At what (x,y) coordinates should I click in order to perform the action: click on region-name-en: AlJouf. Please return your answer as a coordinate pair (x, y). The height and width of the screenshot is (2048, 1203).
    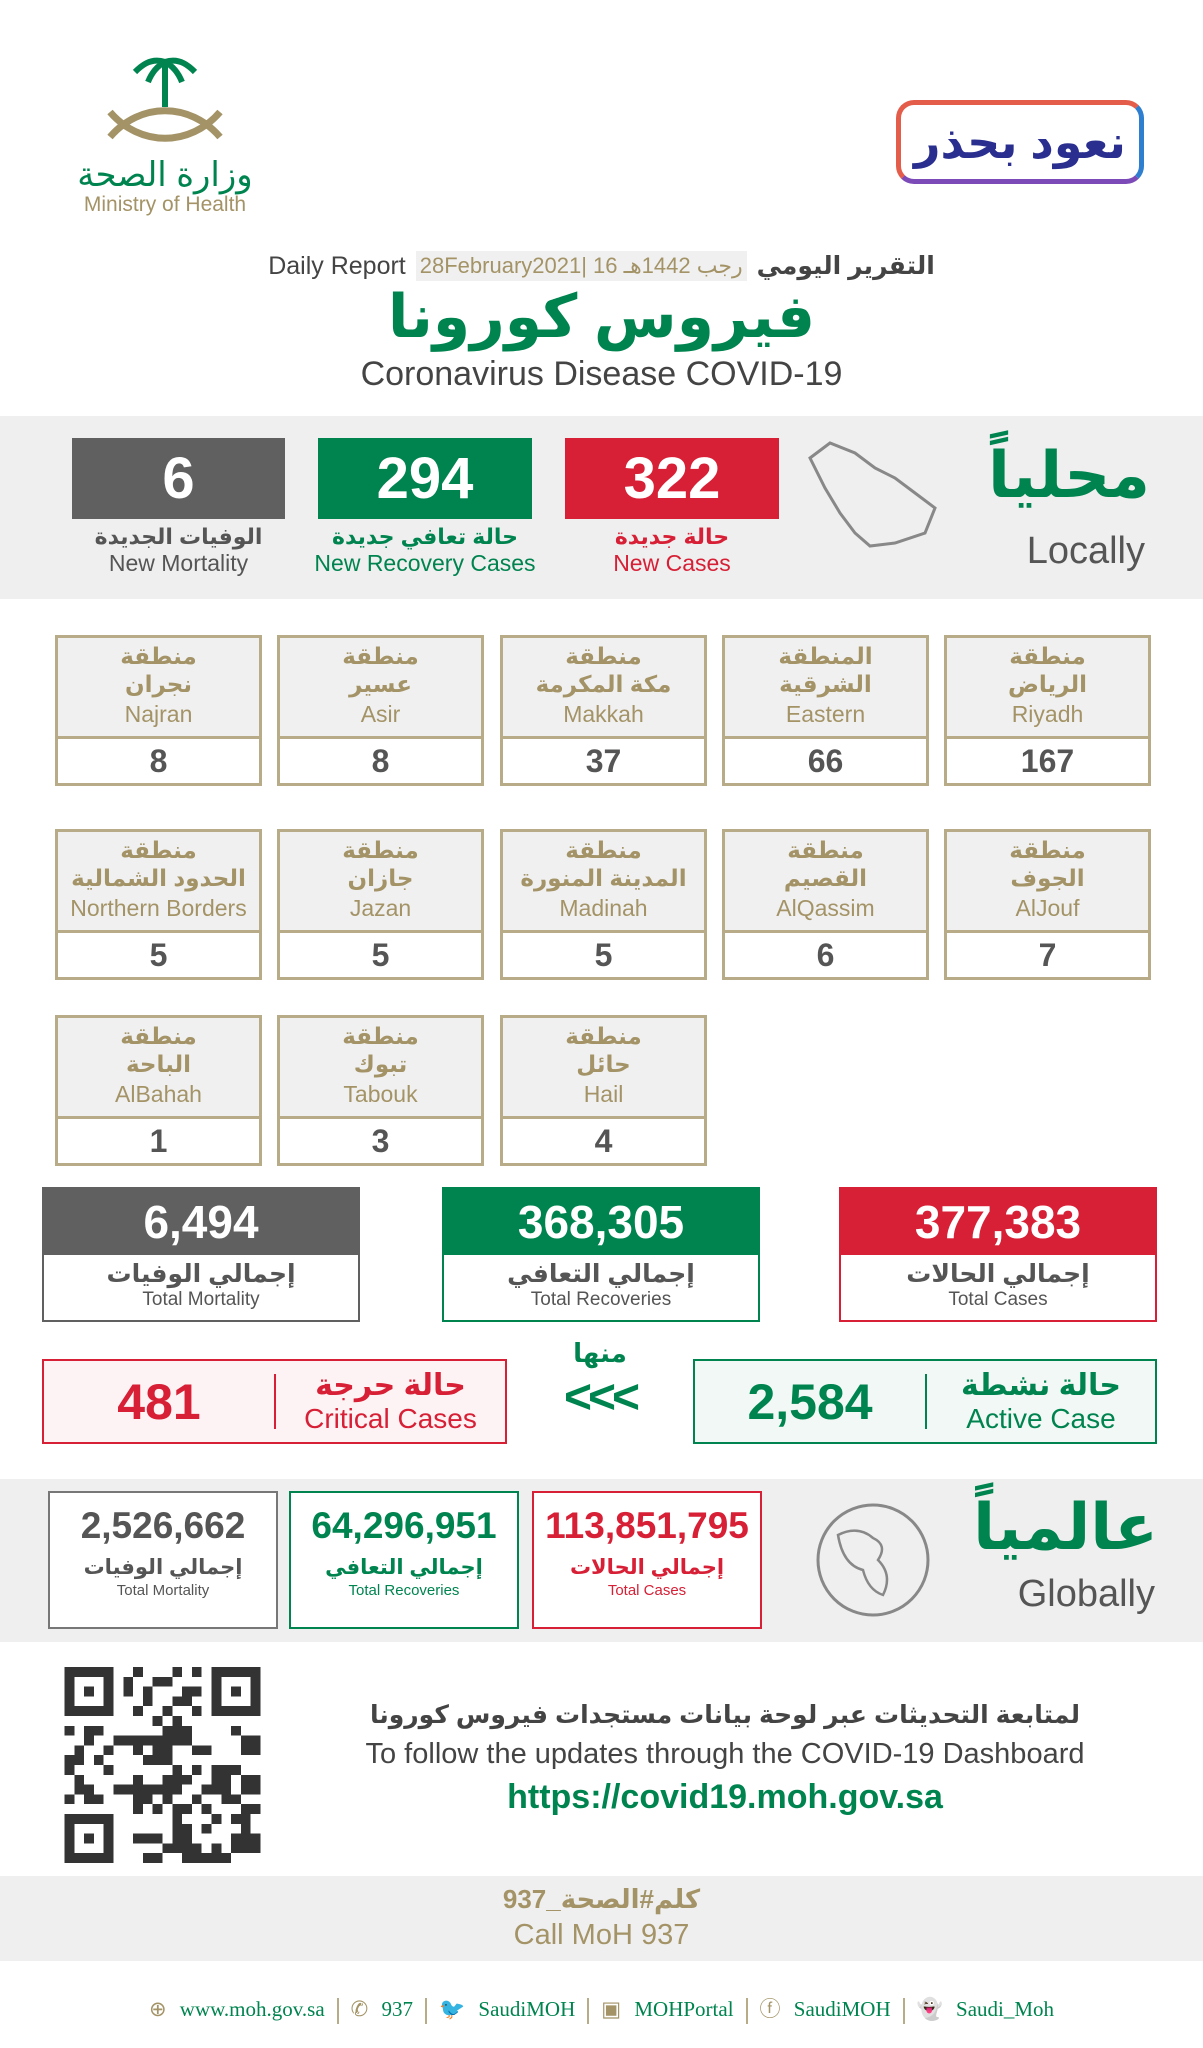
    Looking at the image, I should click on (1047, 908).